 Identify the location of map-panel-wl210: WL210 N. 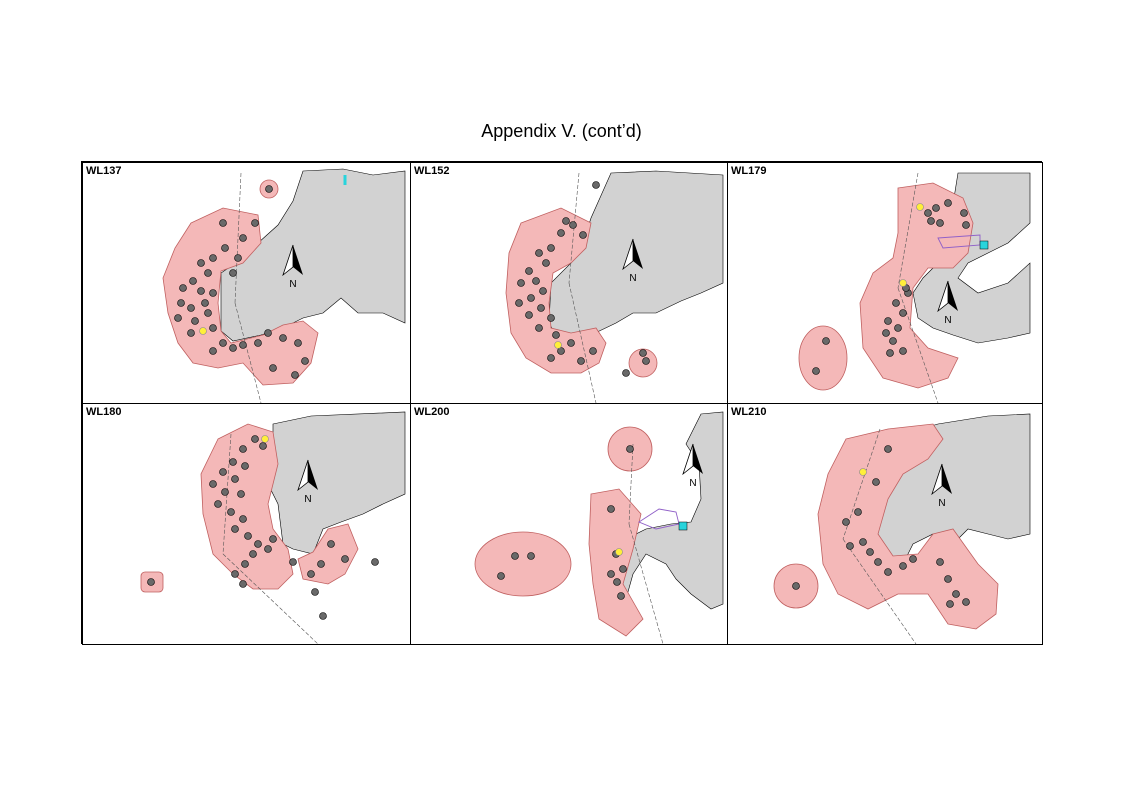
(885, 524).